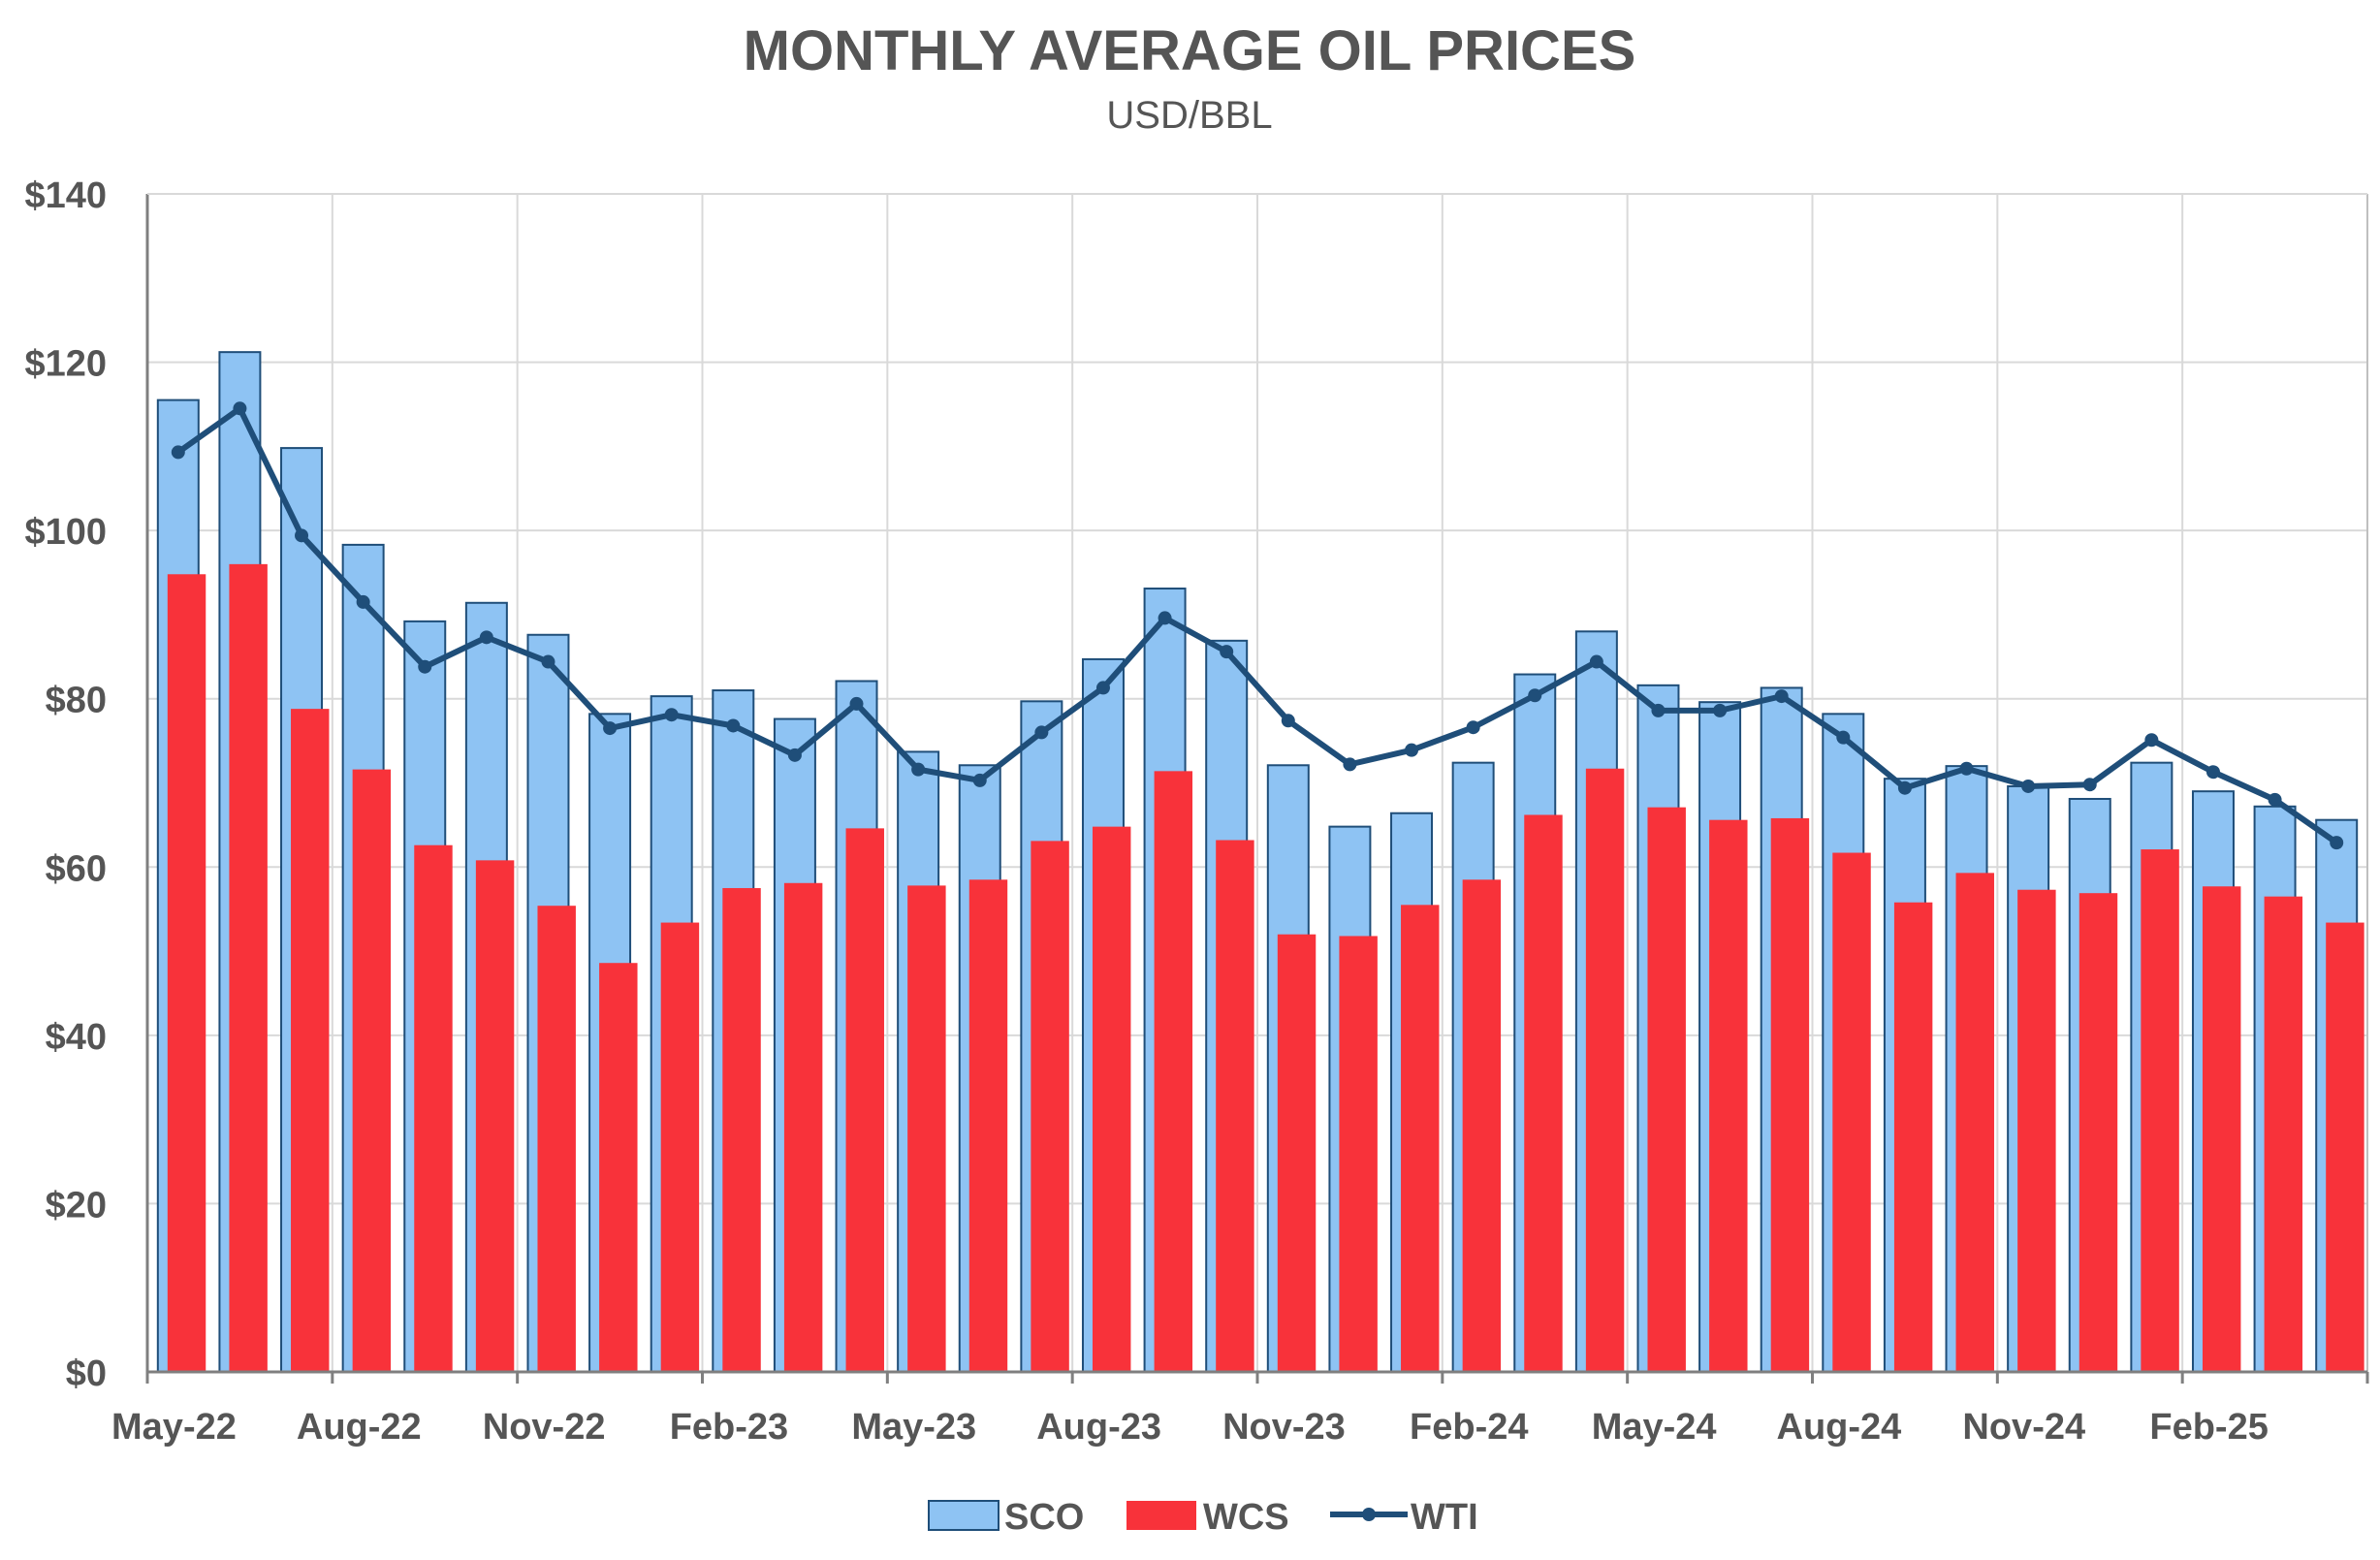 This screenshot has height=1560, width=2380. Describe the element at coordinates (174, 1428) in the screenshot. I see `x-tick-label: May-22` at that location.